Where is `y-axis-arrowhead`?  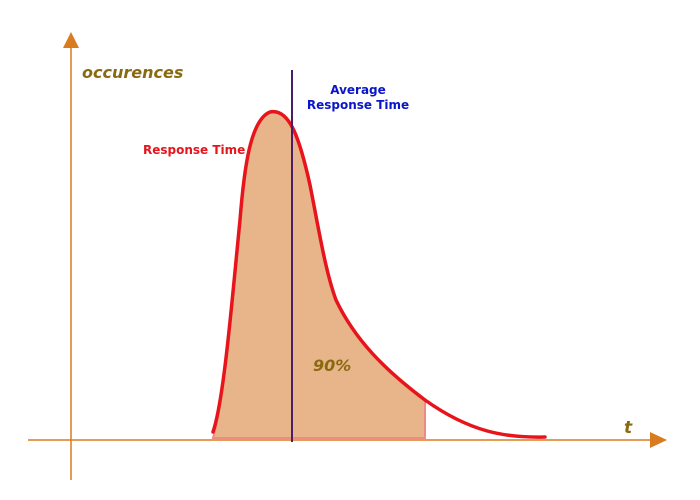 y-axis-arrowhead is located at coordinates (71, 40).